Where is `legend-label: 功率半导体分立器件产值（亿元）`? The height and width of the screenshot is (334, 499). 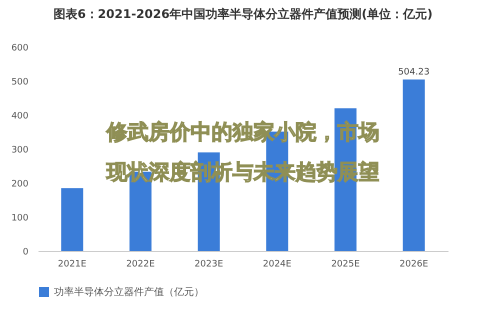 legend-label: 功率半导体分立器件产值（亿元） is located at coordinates (129, 292).